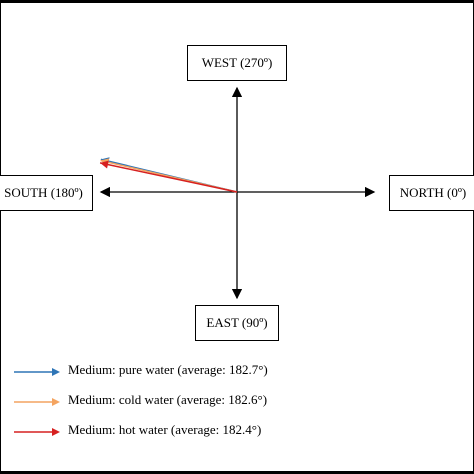 The width and height of the screenshot is (474, 474). What do you see at coordinates (168, 177) in the screenshot?
I see `vector-hot-water` at bounding box center [168, 177].